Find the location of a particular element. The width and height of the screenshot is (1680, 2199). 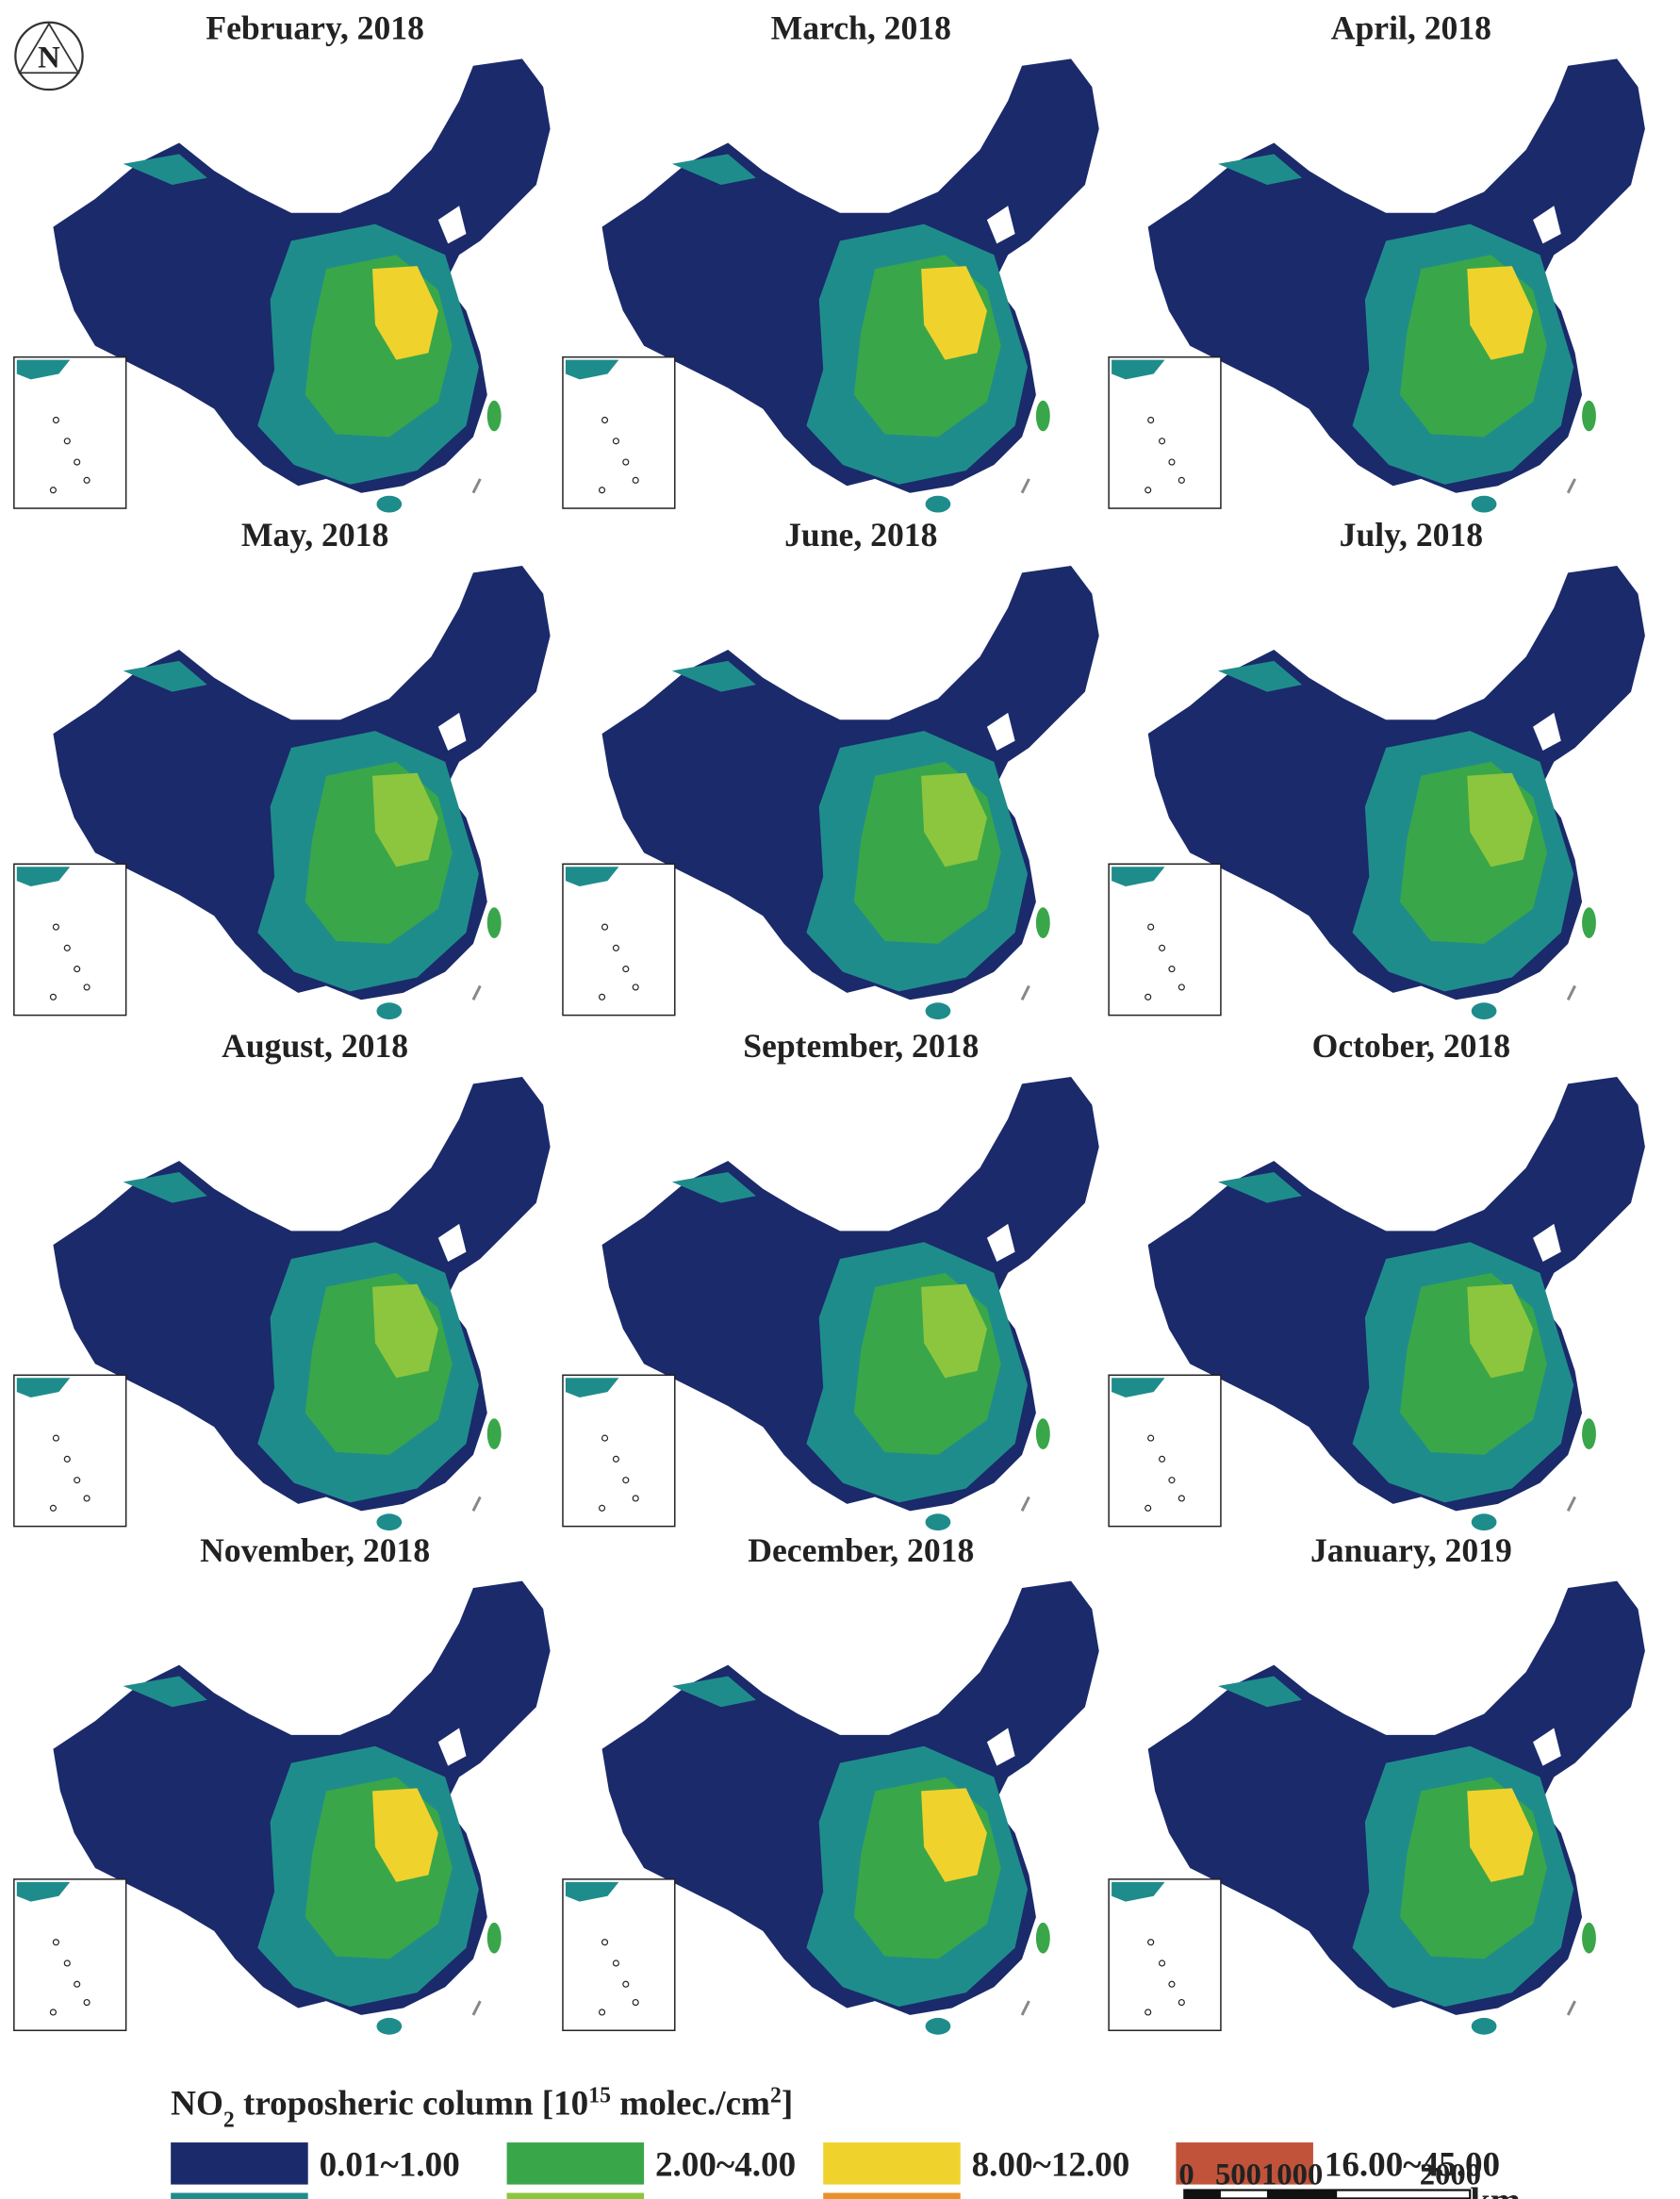

panel-title: April, 2018 is located at coordinates (1411, 28).